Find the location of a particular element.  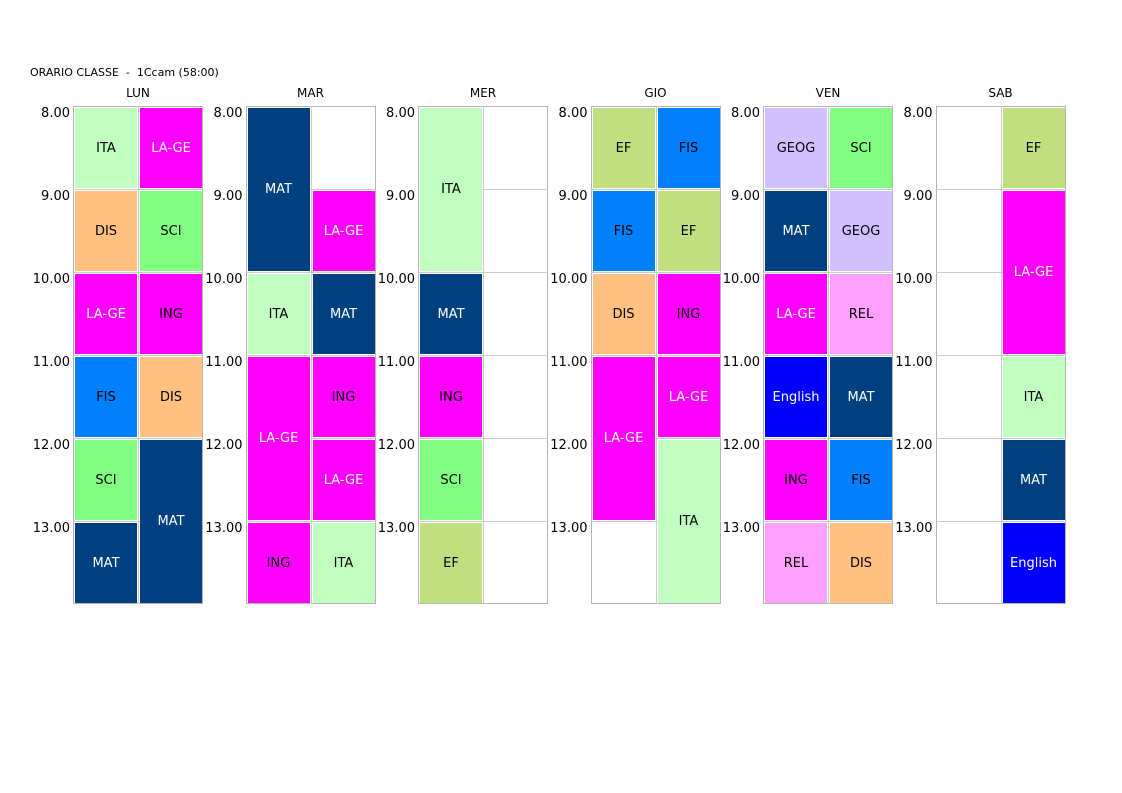

lesson-subject: REL is located at coordinates (861, 314).